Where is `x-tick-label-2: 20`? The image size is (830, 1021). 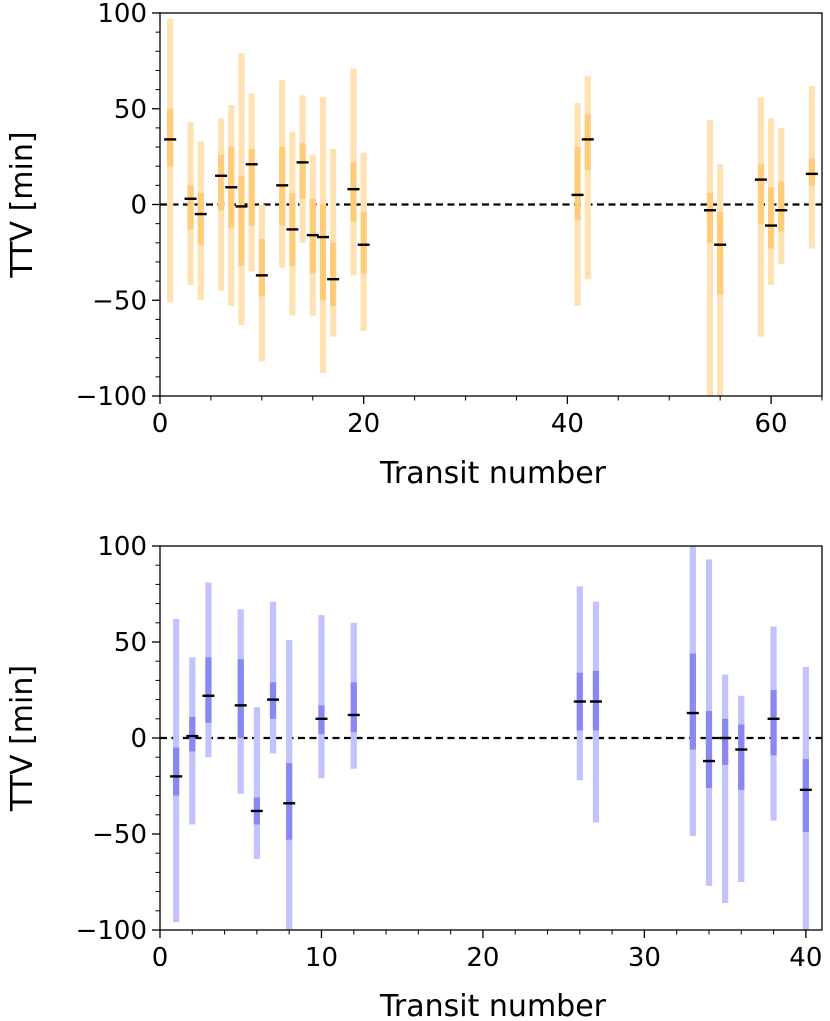
x-tick-label-2: 20 is located at coordinates (482, 958).